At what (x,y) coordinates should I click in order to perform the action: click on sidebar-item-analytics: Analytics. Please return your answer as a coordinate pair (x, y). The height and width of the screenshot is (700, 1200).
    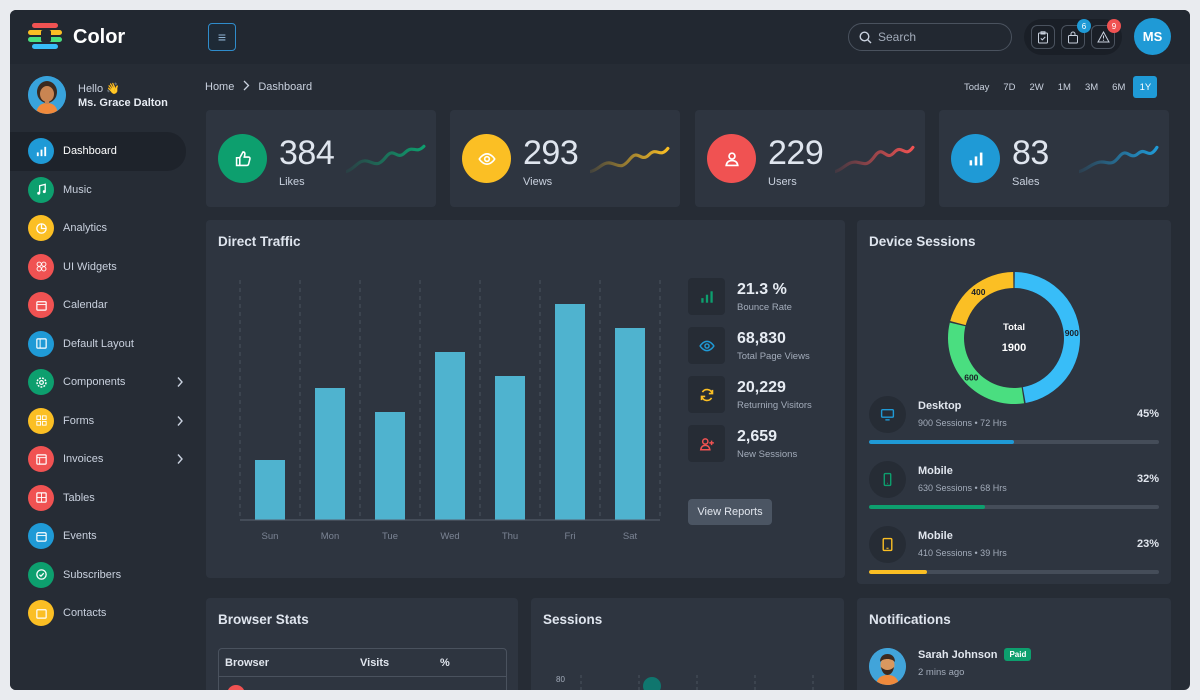
    Looking at the image, I should click on (103, 228).